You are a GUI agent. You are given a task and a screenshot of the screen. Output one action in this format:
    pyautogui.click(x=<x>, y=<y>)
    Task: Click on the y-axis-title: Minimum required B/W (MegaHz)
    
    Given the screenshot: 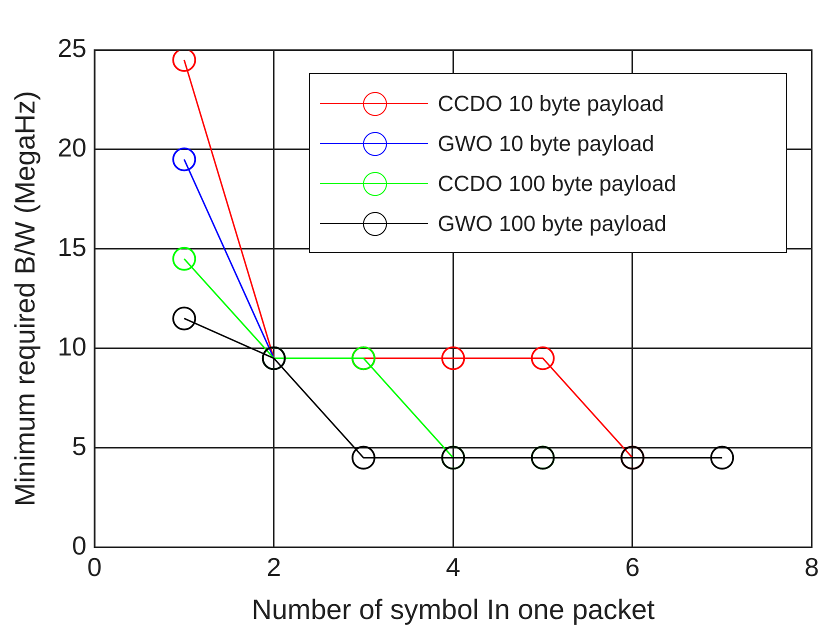 What is the action you would take?
    pyautogui.click(x=25, y=298)
    